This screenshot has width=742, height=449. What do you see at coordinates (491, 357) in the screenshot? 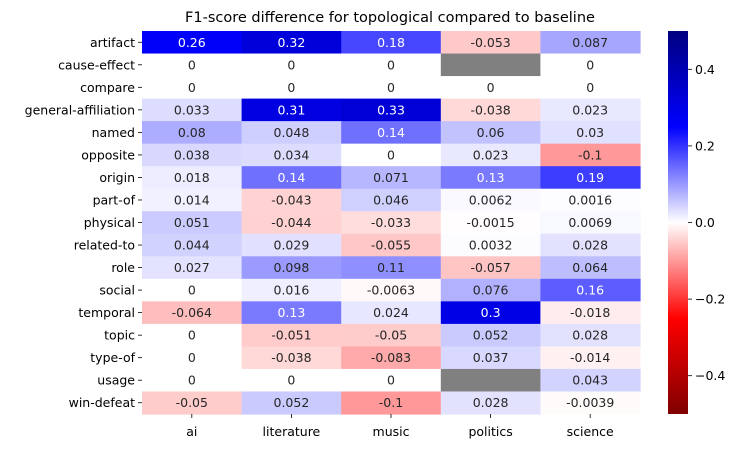
I see `cell-value-label: 0.037` at bounding box center [491, 357].